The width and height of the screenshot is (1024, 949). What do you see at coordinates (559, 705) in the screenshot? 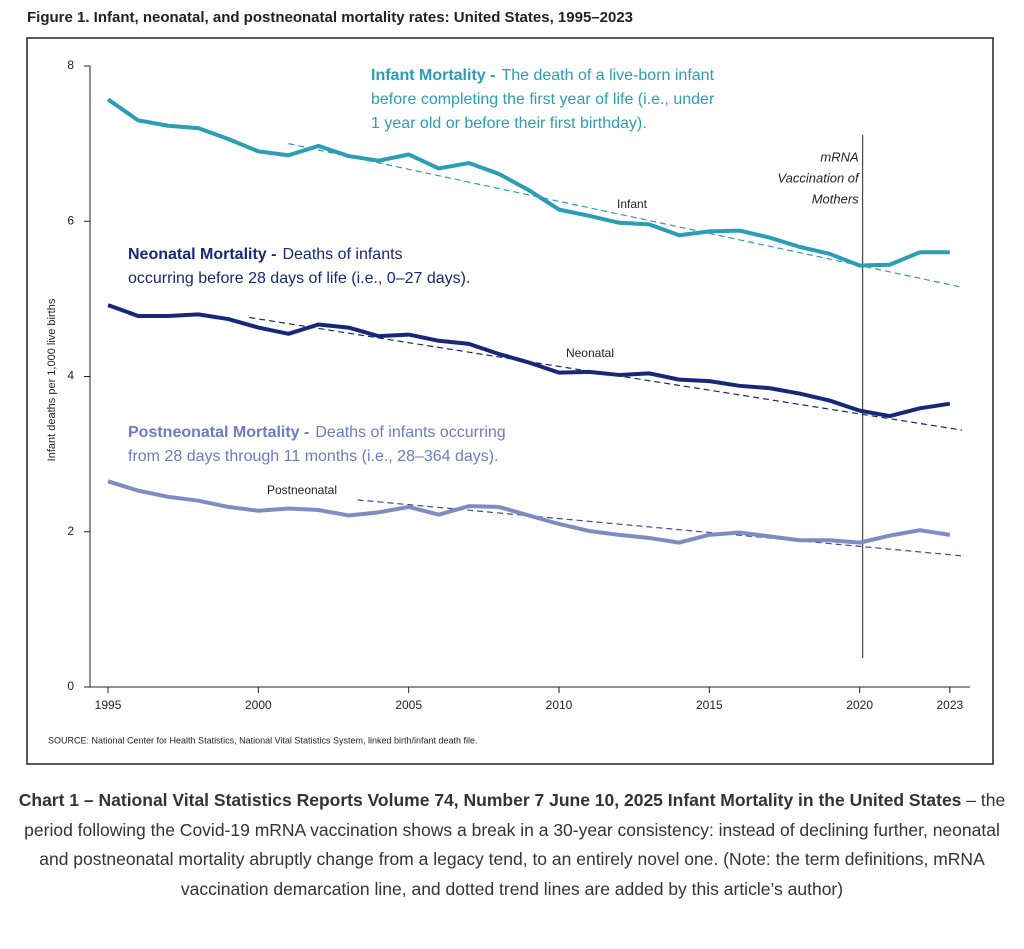
I see `x-tick-label: 2010` at bounding box center [559, 705].